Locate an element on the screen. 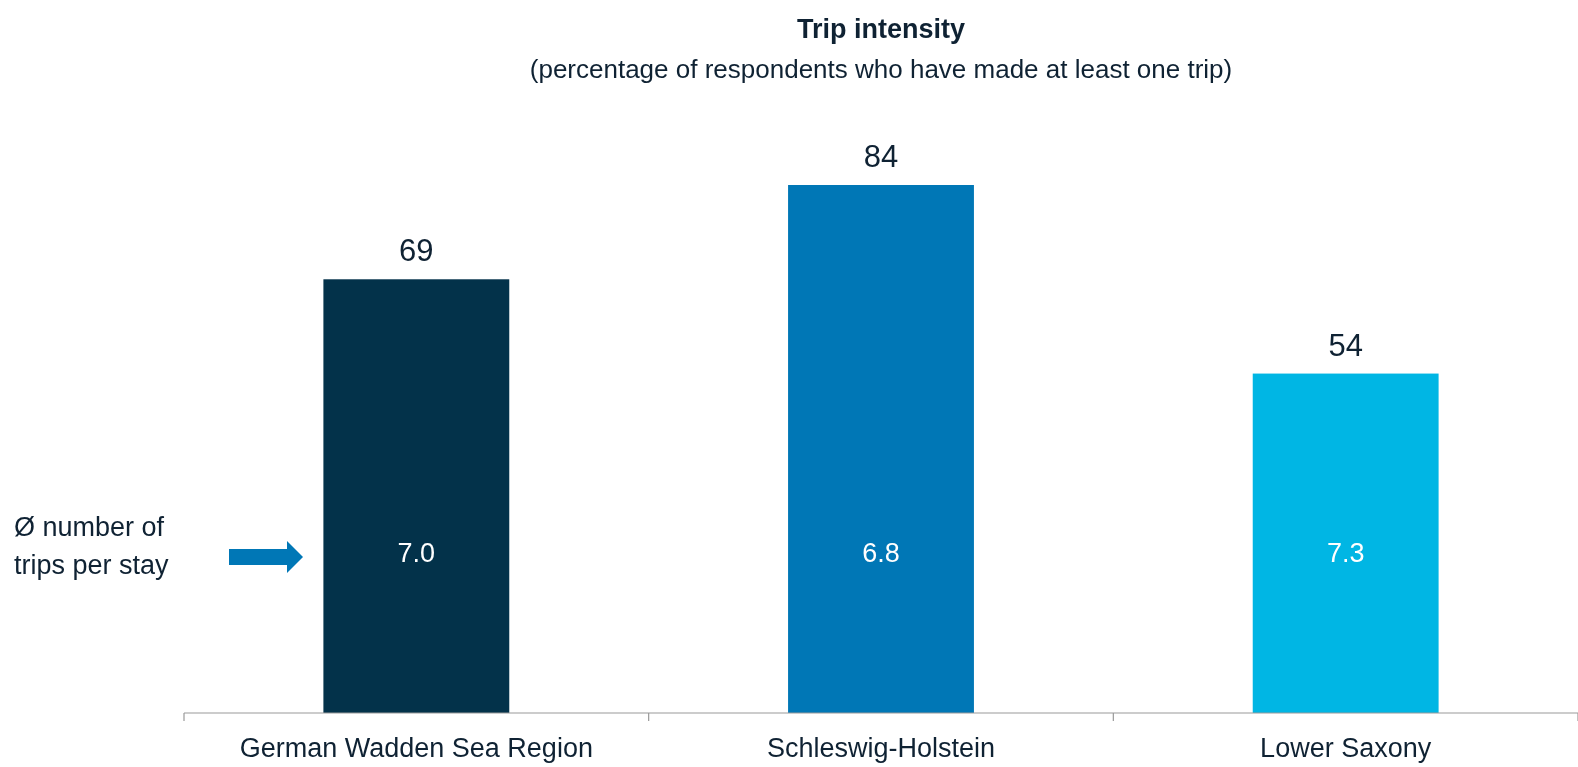 Image resolution: width=1578 pixels, height=767 pixels. annotation: 7.0 is located at coordinates (416, 552).